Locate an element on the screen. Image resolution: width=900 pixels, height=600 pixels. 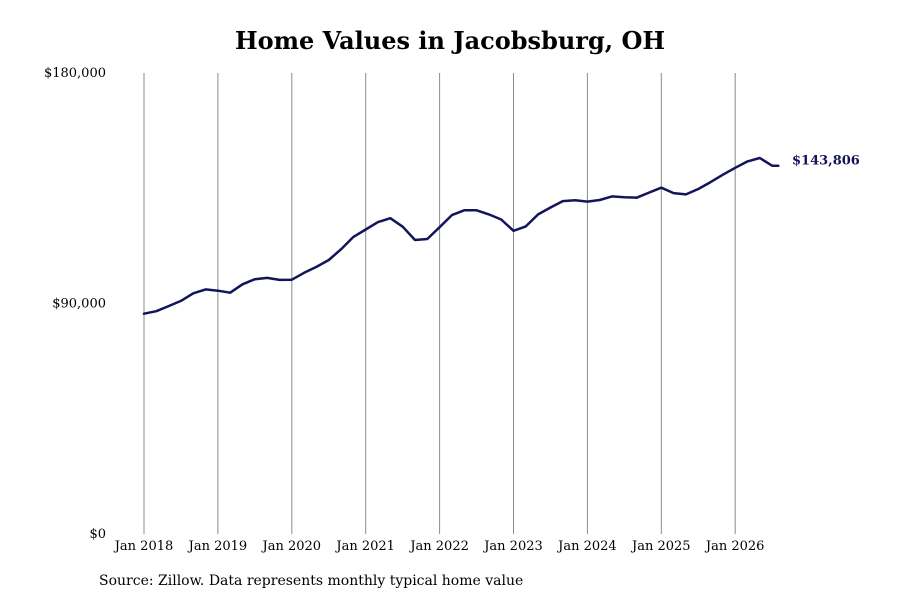
y-tick-label: $0 is located at coordinates (97, 534).